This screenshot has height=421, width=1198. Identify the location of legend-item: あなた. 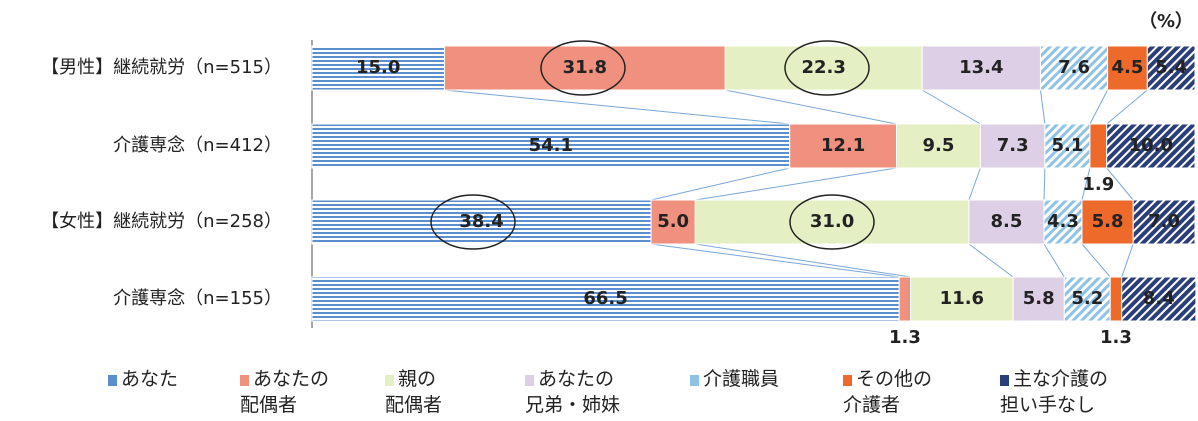
(143, 379).